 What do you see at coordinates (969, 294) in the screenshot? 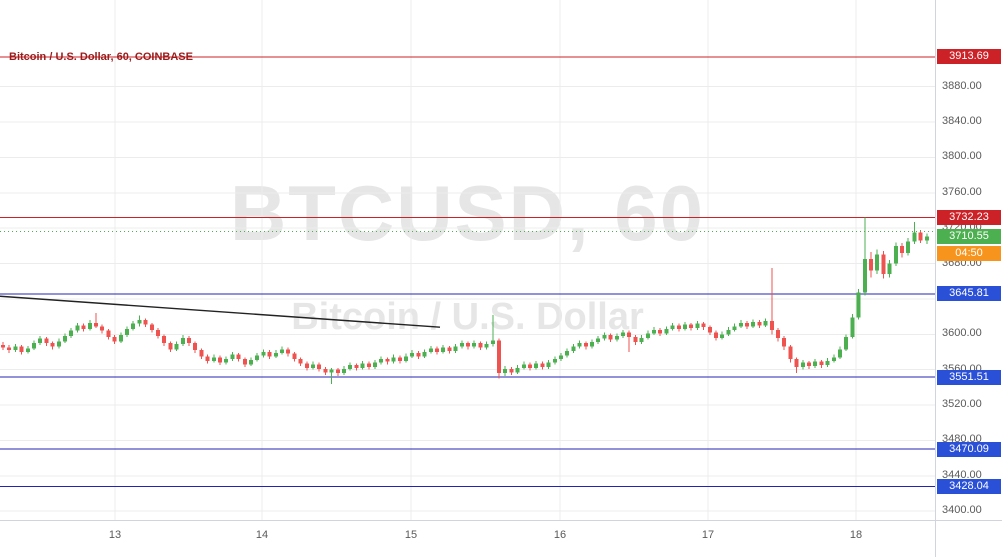
I see `price-level-badge: 3645.81` at bounding box center [969, 294].